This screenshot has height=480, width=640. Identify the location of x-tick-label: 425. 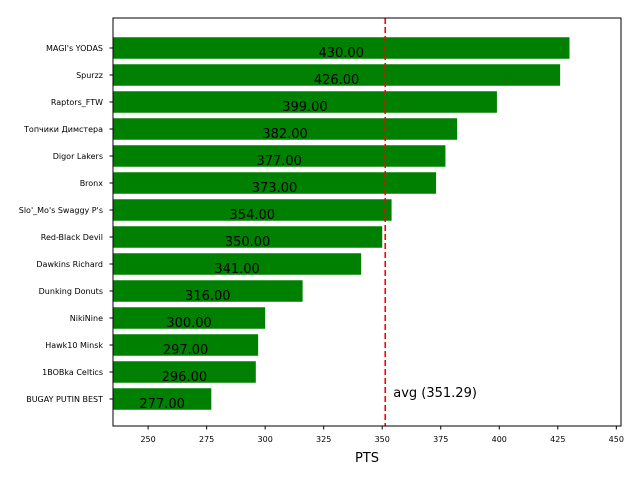
(557, 439).